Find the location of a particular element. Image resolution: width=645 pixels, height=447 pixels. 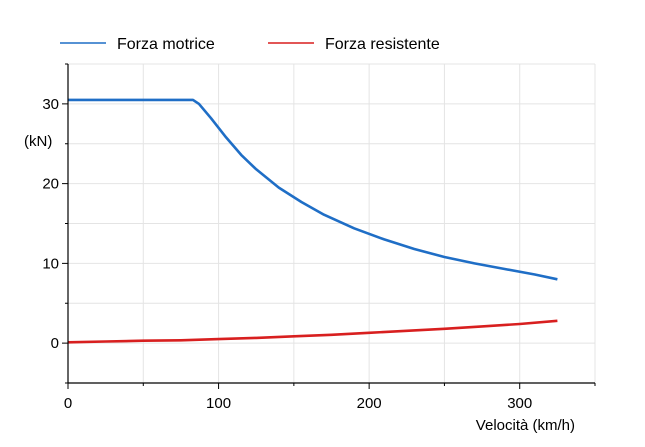

y-tick-label: 0 is located at coordinates (55, 343).